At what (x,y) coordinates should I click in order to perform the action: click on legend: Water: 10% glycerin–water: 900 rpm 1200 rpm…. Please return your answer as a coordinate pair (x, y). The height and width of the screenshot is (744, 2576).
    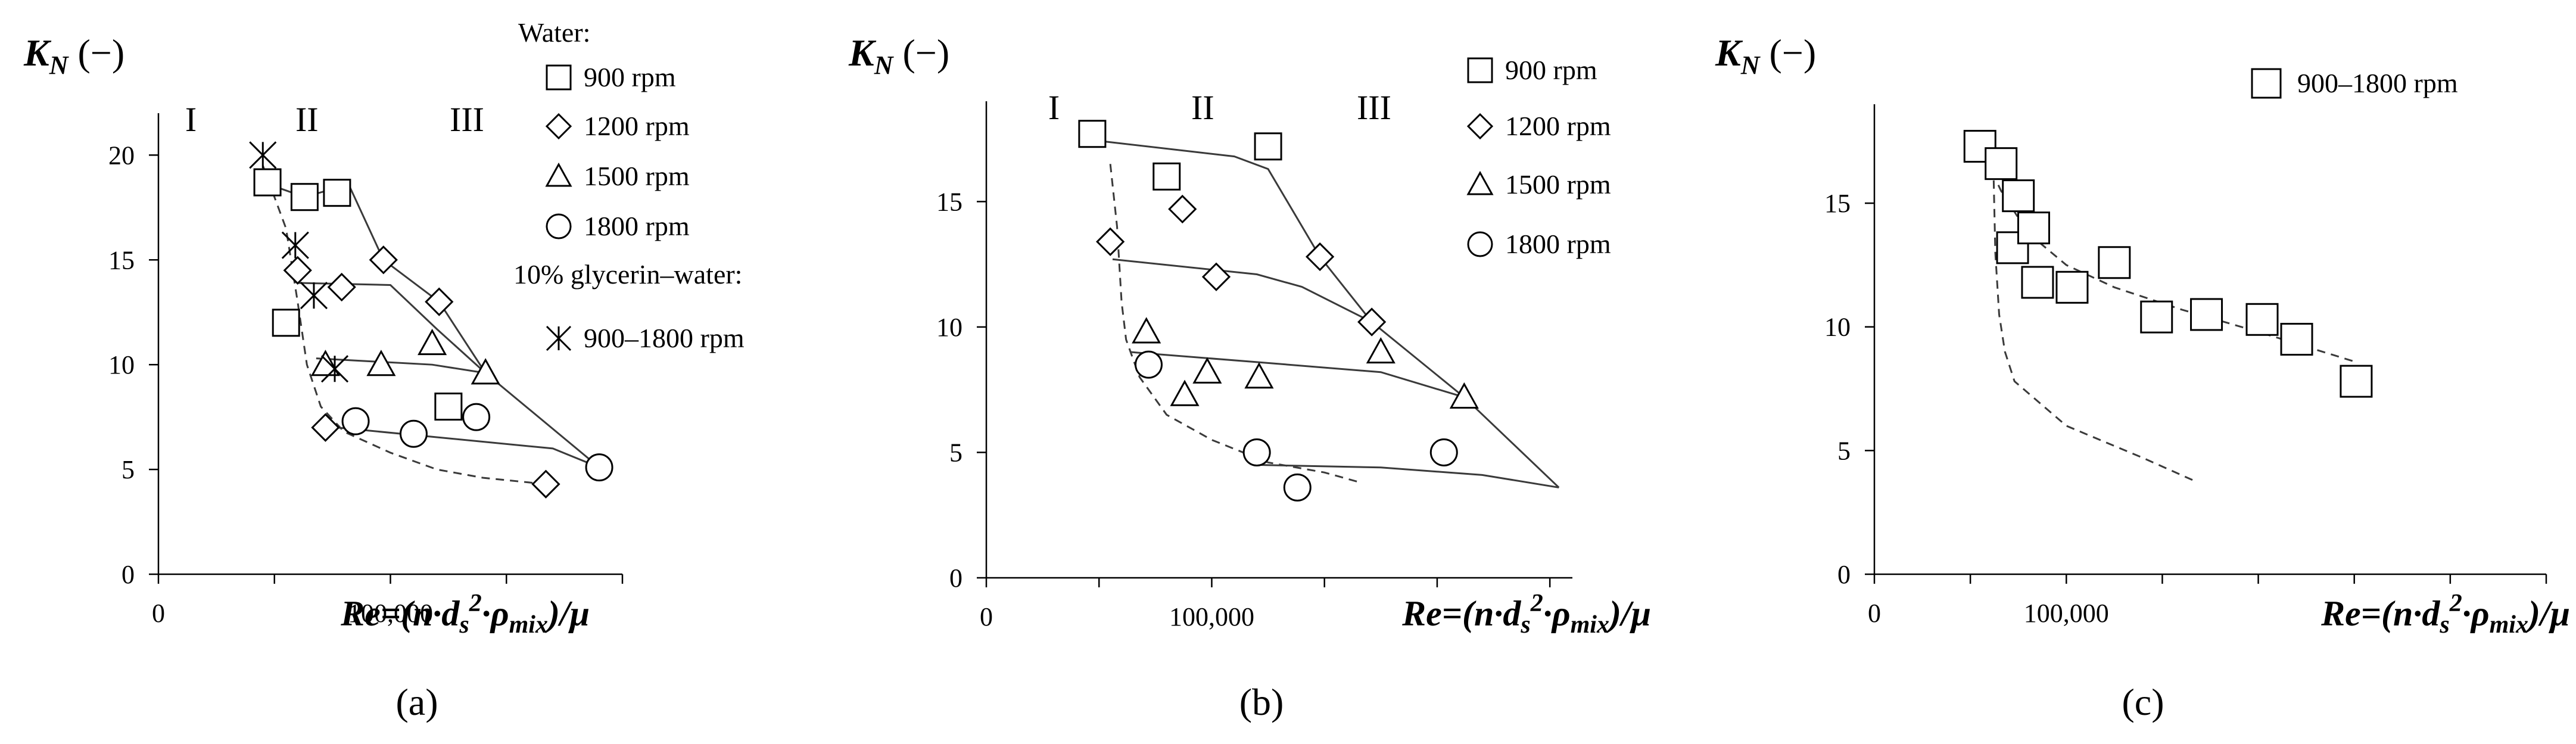
    Looking at the image, I should click on (629, 185).